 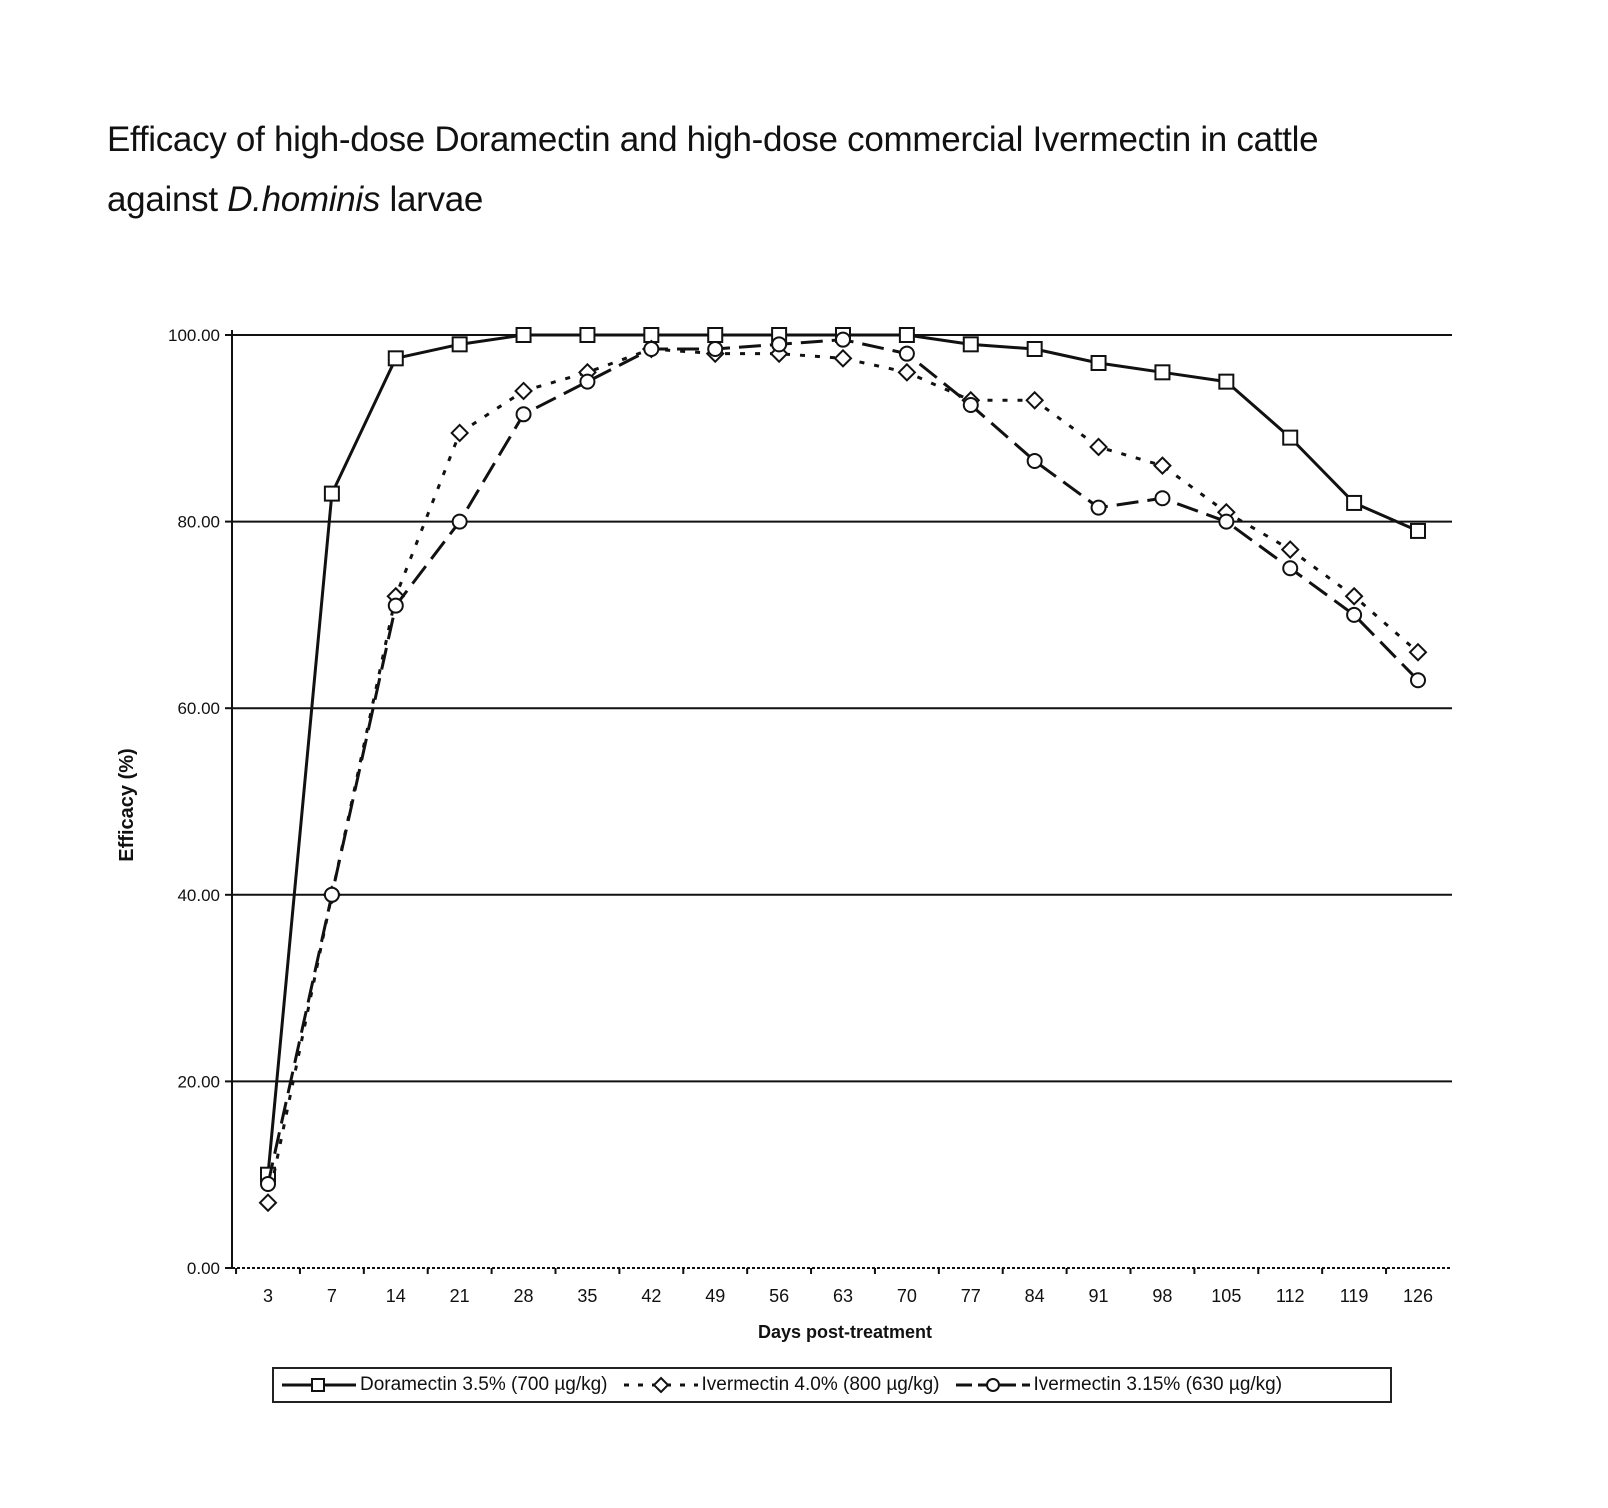 I want to click on legend-label-doramectin: Doramectin 3.5% (700 µg/kg), so click(x=484, y=1385).